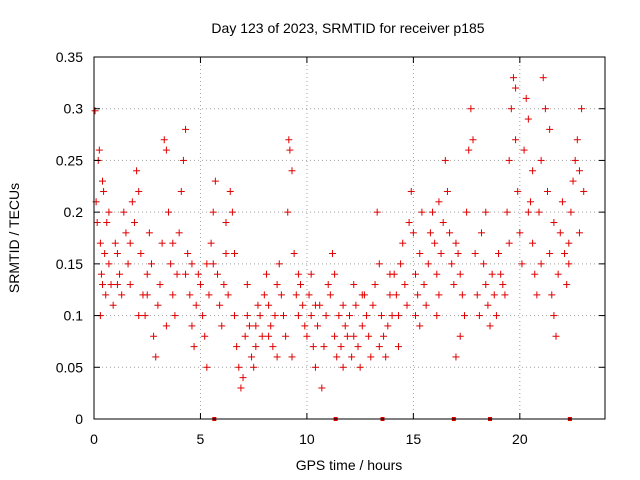 The width and height of the screenshot is (640, 480). What do you see at coordinates (69, 264) in the screenshot?
I see `y-tick-label: 0.15` at bounding box center [69, 264].